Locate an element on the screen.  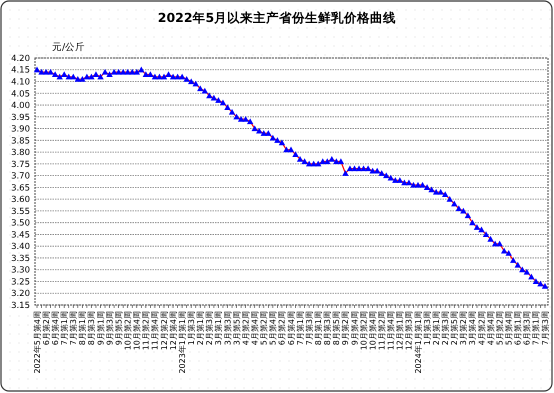
x-tick-label: 2月第5周 is located at coordinates (455, 328).